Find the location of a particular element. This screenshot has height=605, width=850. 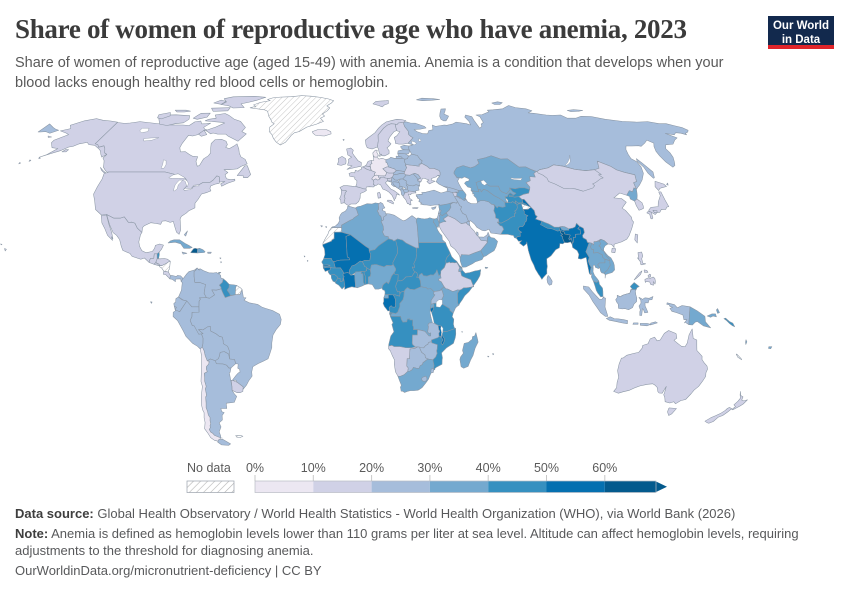

svg-text: No data is located at coordinates (209, 468).